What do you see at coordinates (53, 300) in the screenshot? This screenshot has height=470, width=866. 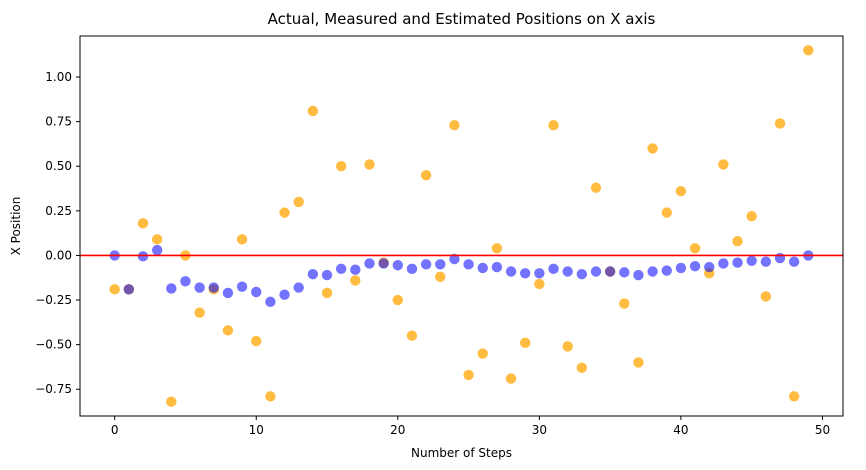 I see `y-tick-label: −0.25` at bounding box center [53, 300].